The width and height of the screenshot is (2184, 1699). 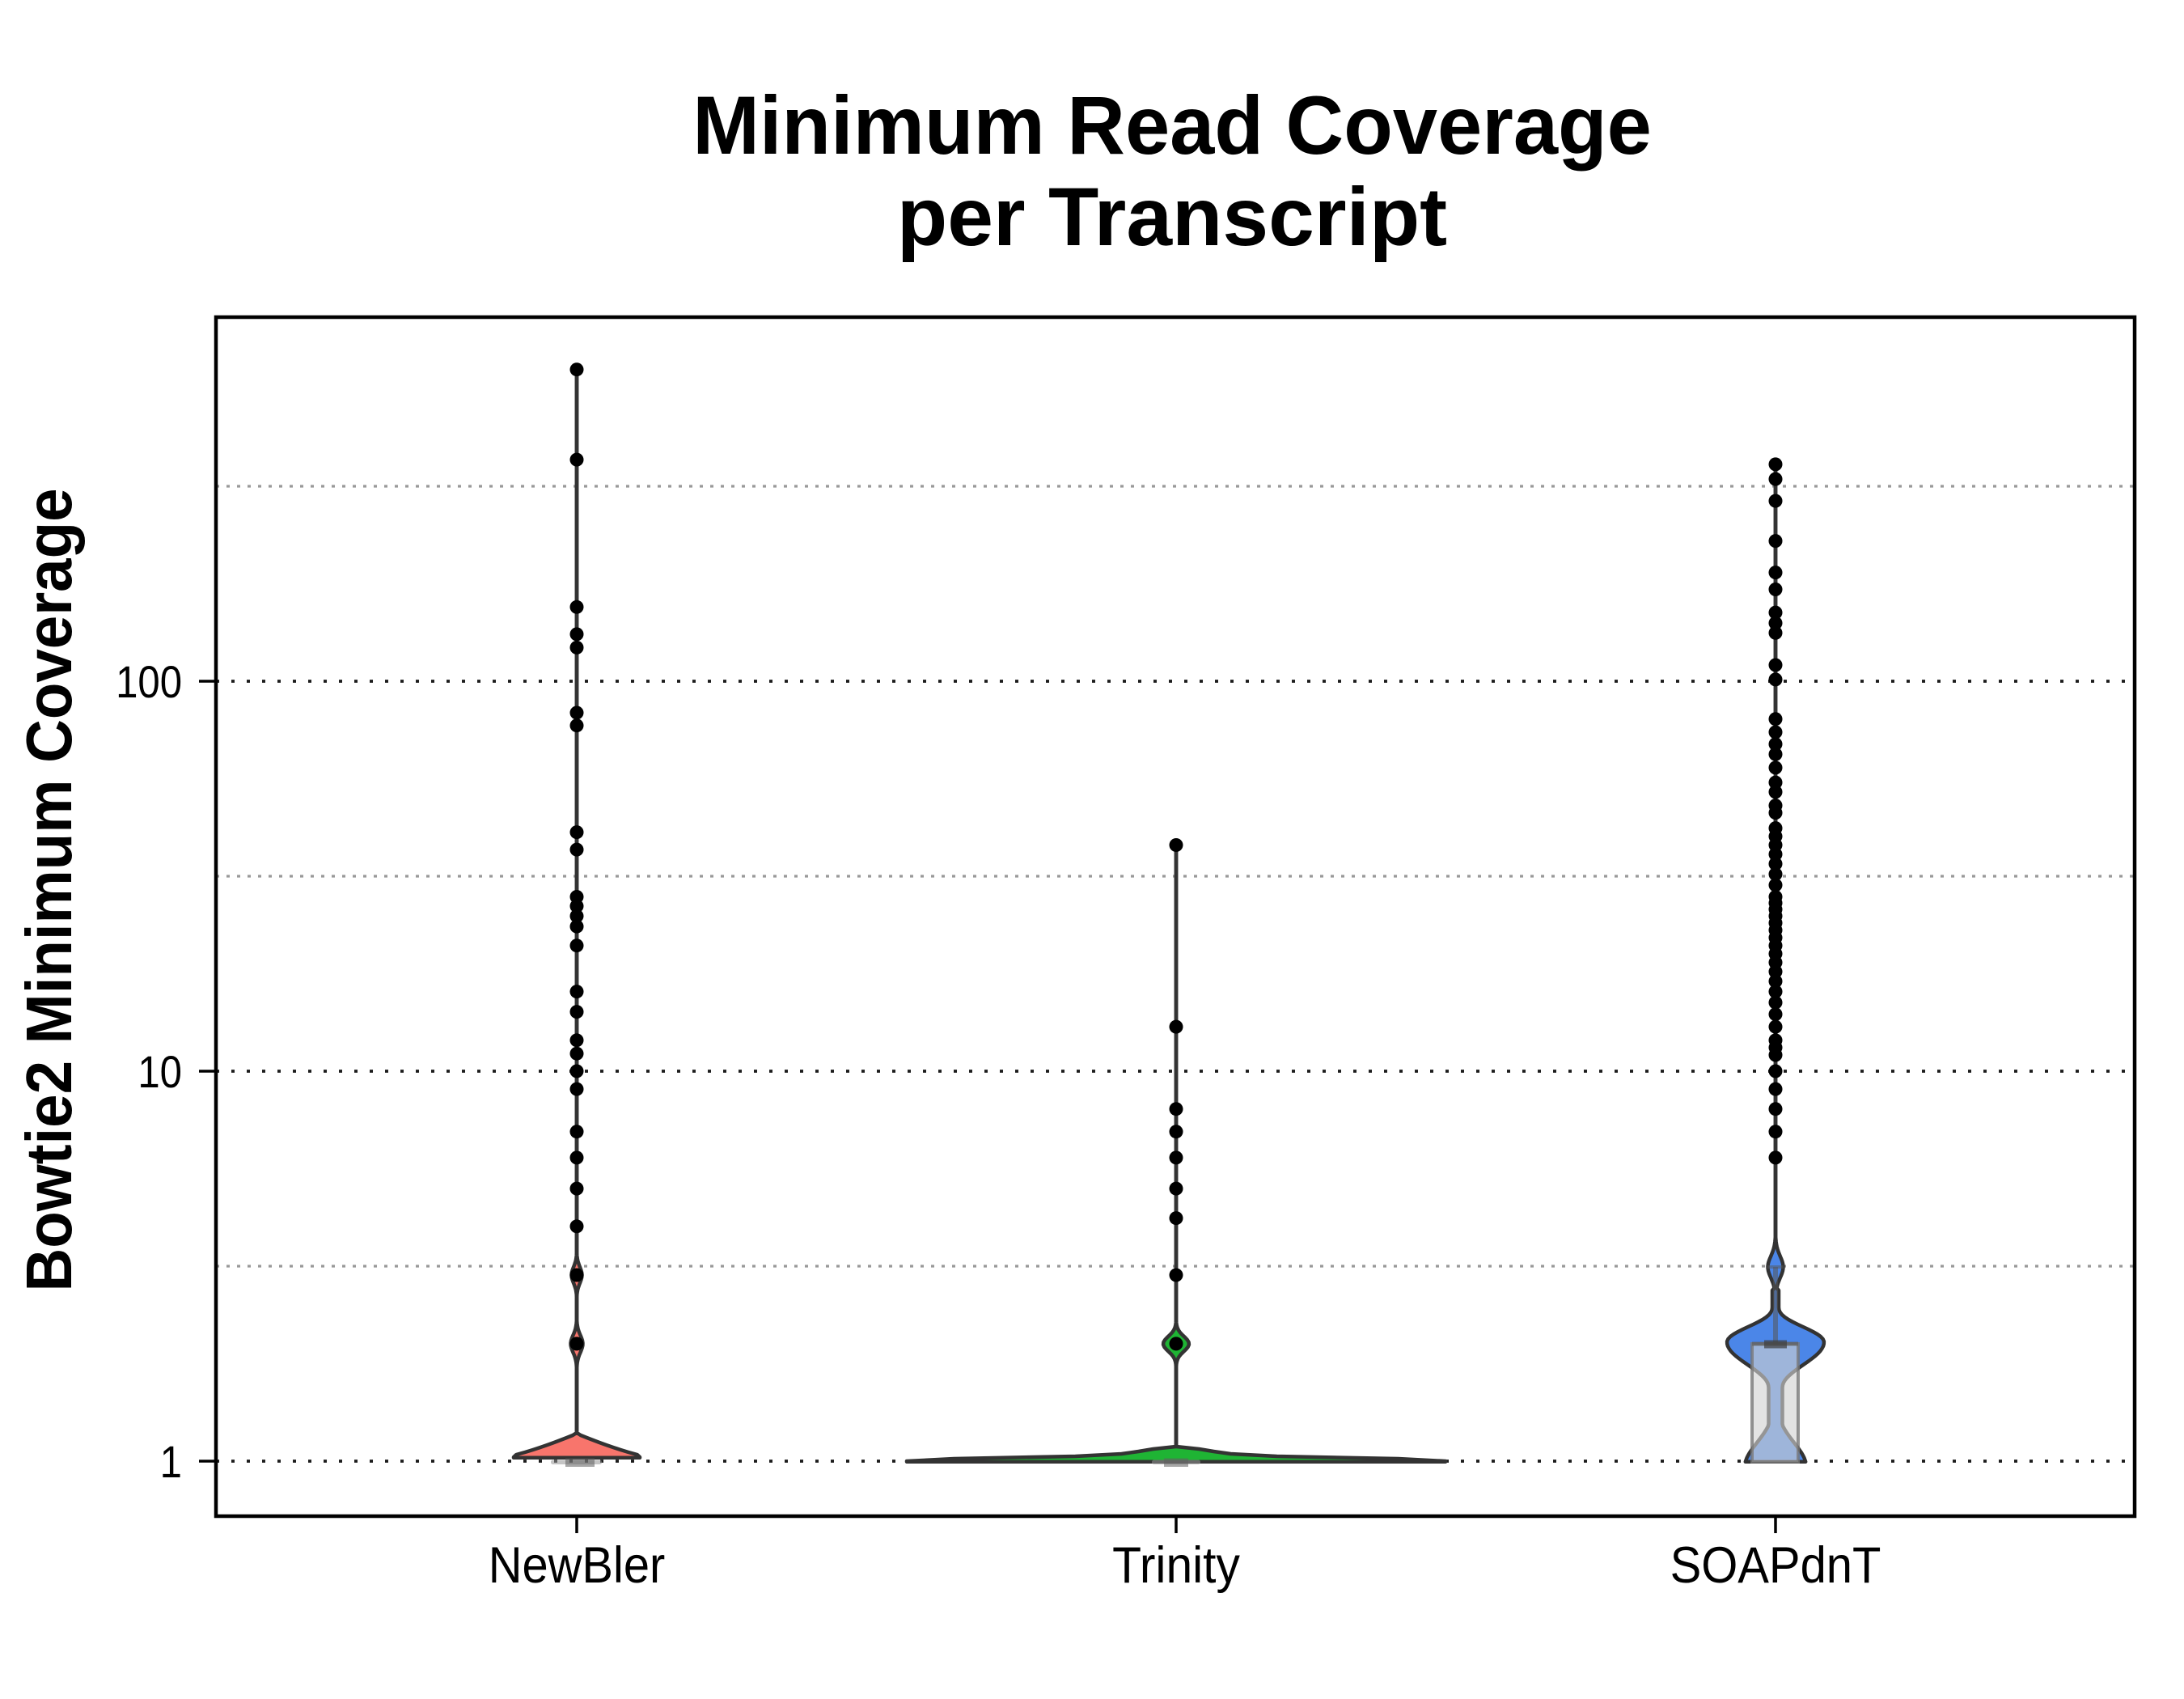 What do you see at coordinates (577, 1565) in the screenshot?
I see `svg-text: NewBler` at bounding box center [577, 1565].